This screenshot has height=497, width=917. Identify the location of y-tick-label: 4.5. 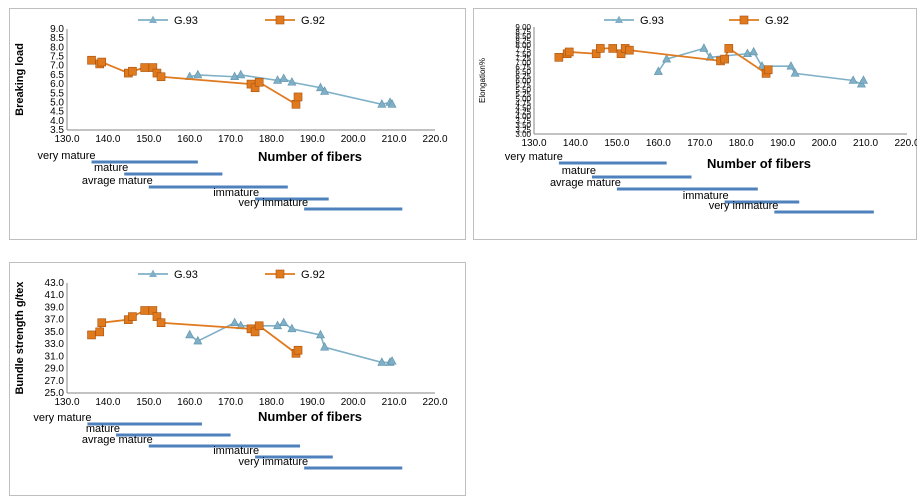
(57, 112).